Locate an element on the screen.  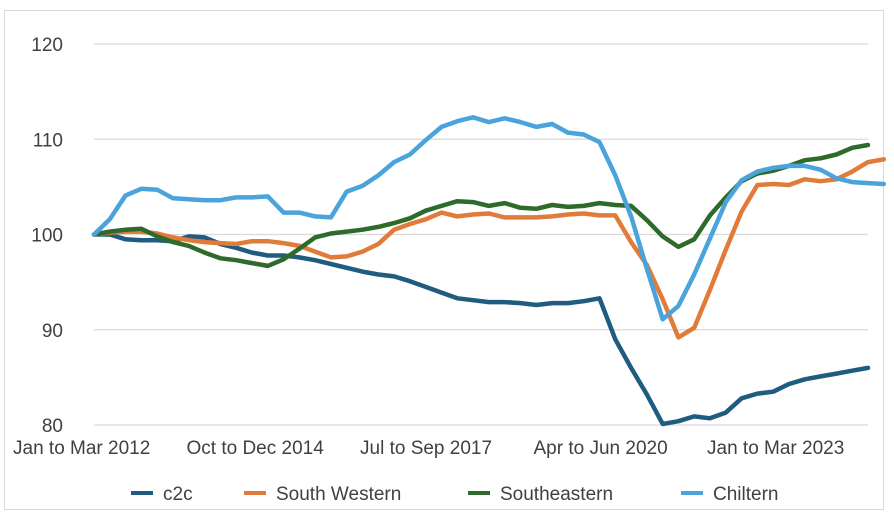
y-tick-label: 120 is located at coordinates (47, 45).